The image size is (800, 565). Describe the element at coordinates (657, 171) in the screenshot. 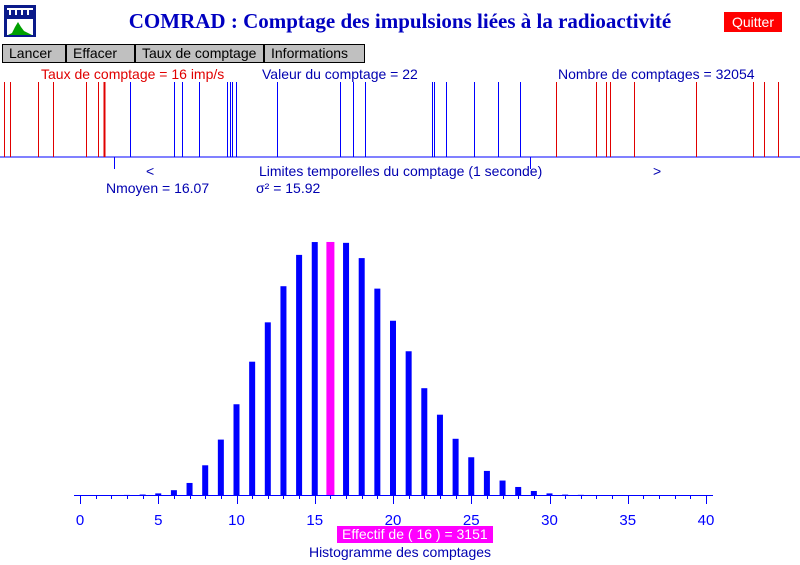

I see `window-end-marker: >` at that location.